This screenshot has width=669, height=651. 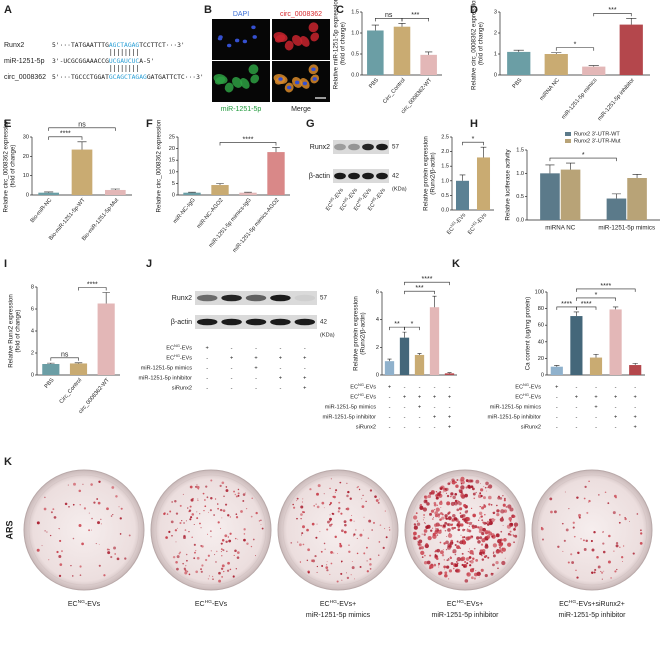 What do you see at coordinates (593, 615) in the screenshot?
I see `dish-caption: miR-1251-5p inhibitor` at bounding box center [593, 615].